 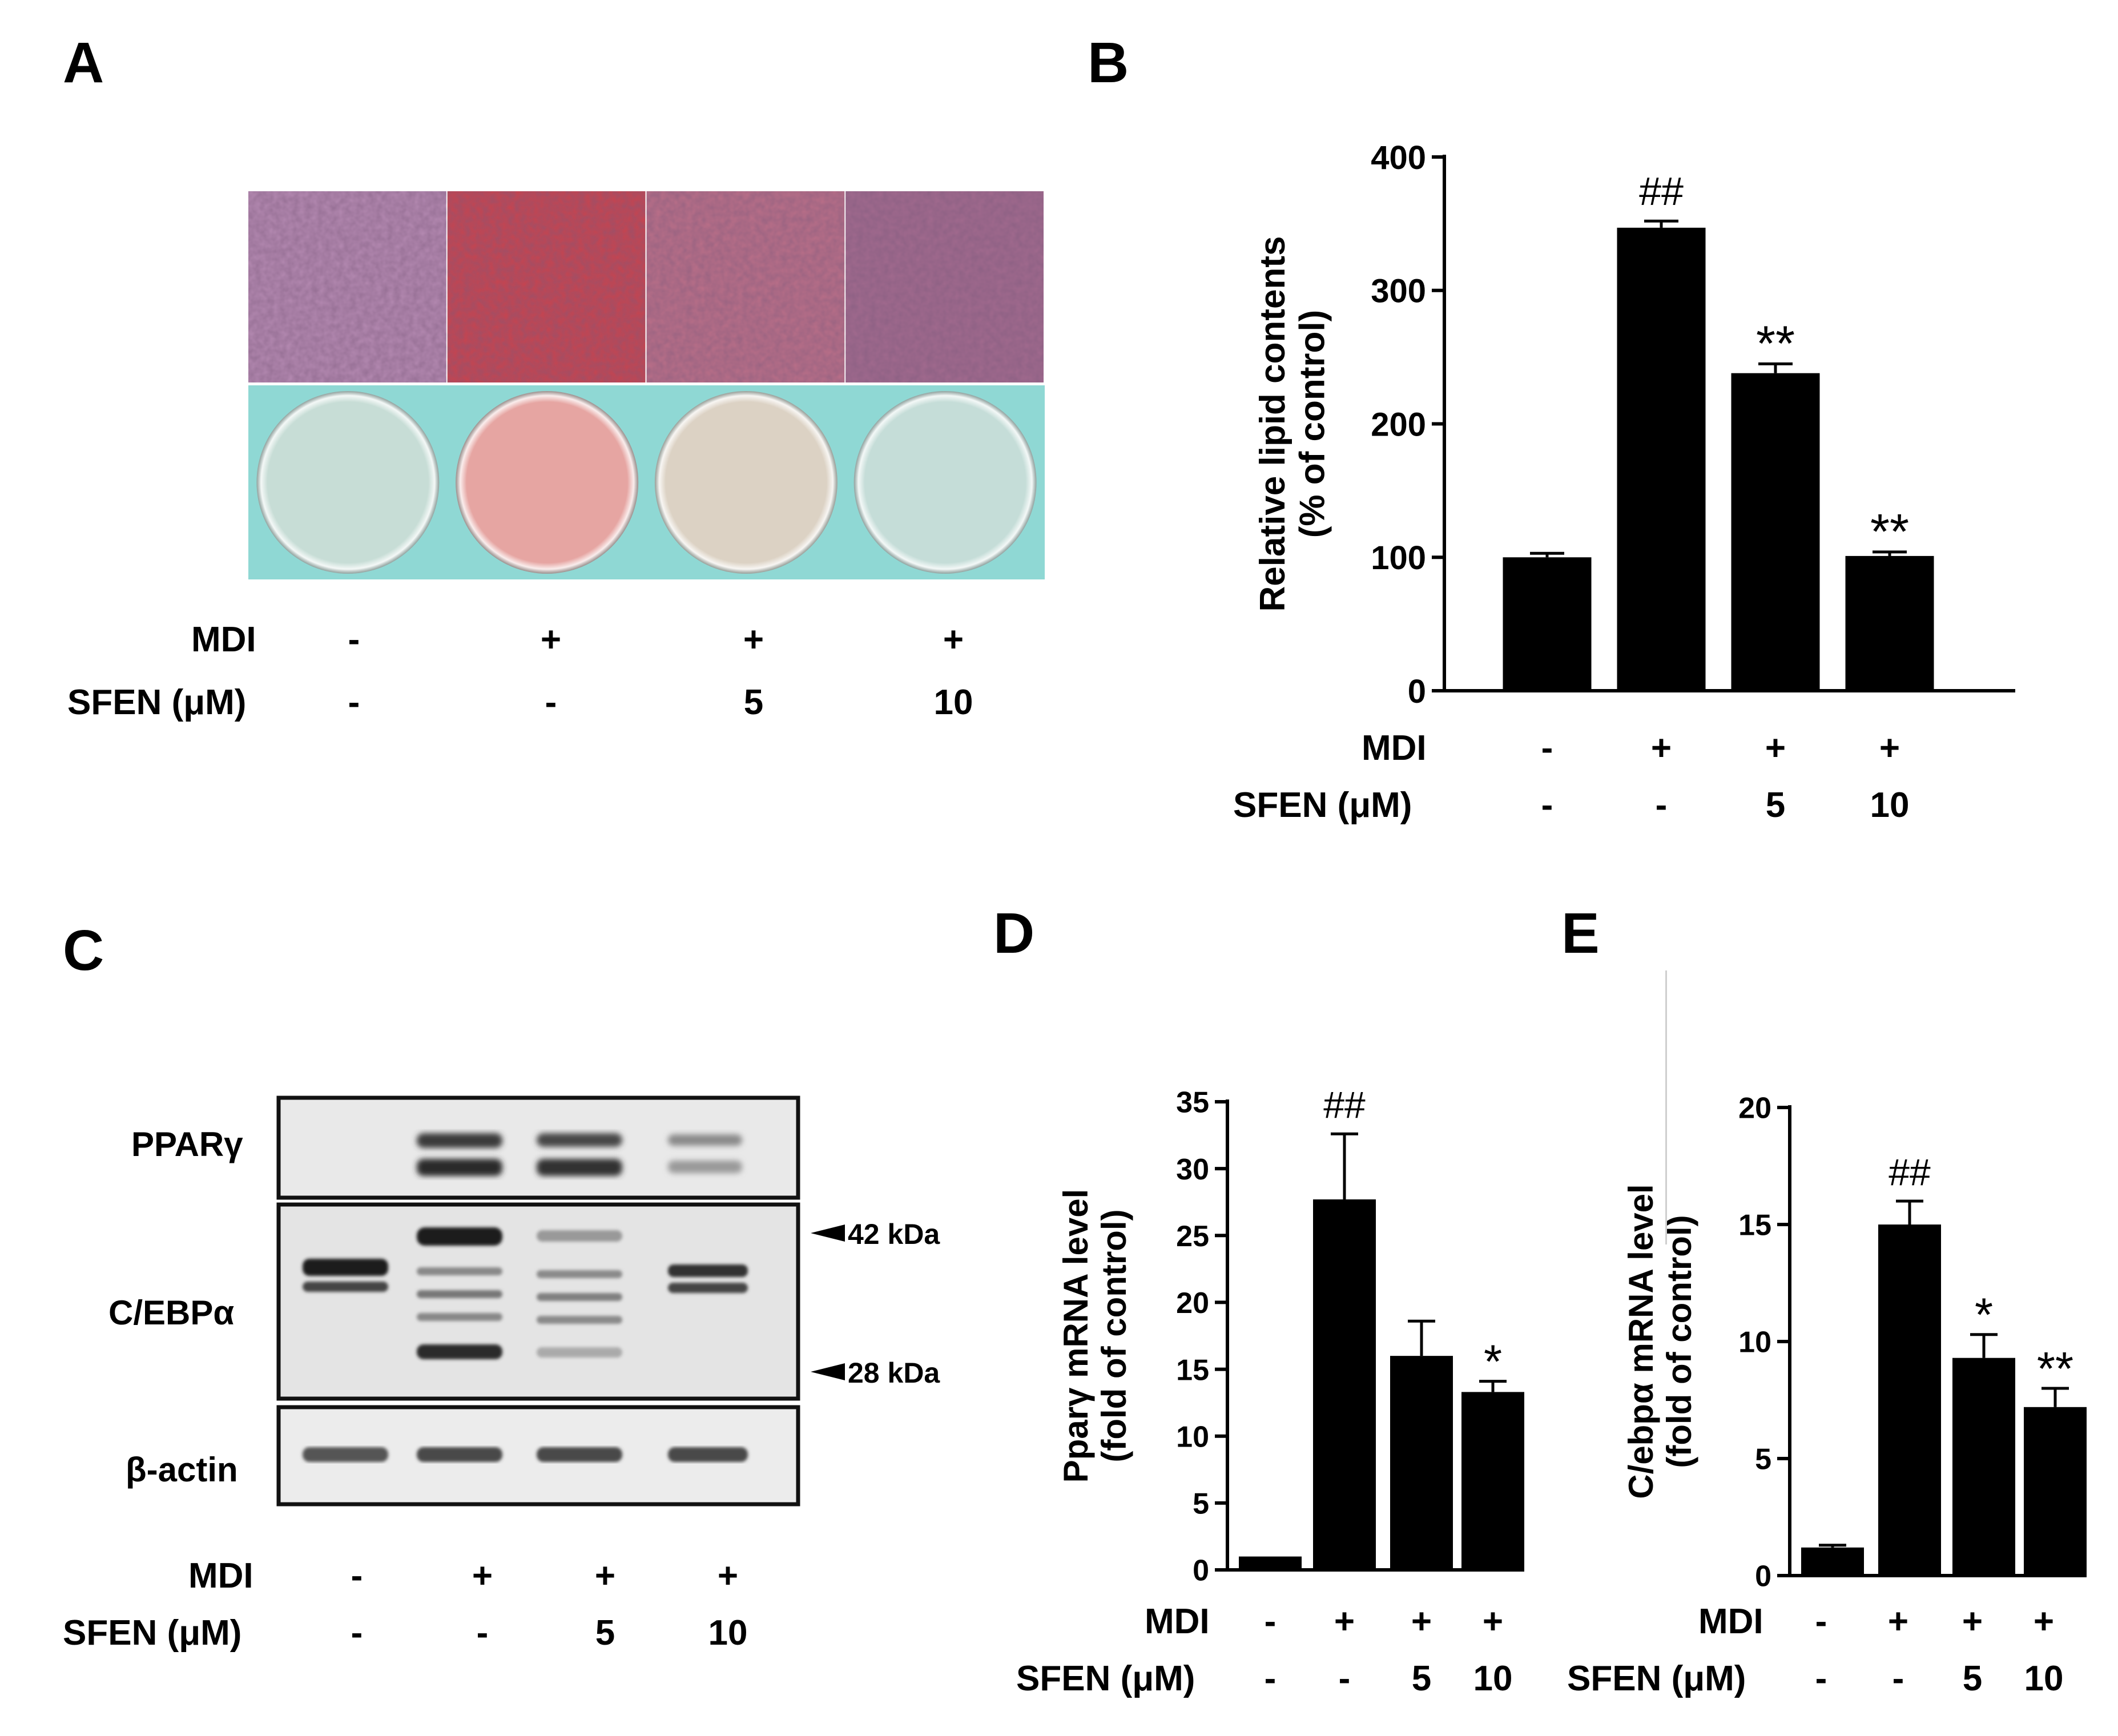 What do you see at coordinates (1679, 1342) in the screenshot?
I see `panel-e-y-axis-label-line-2: (fold of control)` at bounding box center [1679, 1342].